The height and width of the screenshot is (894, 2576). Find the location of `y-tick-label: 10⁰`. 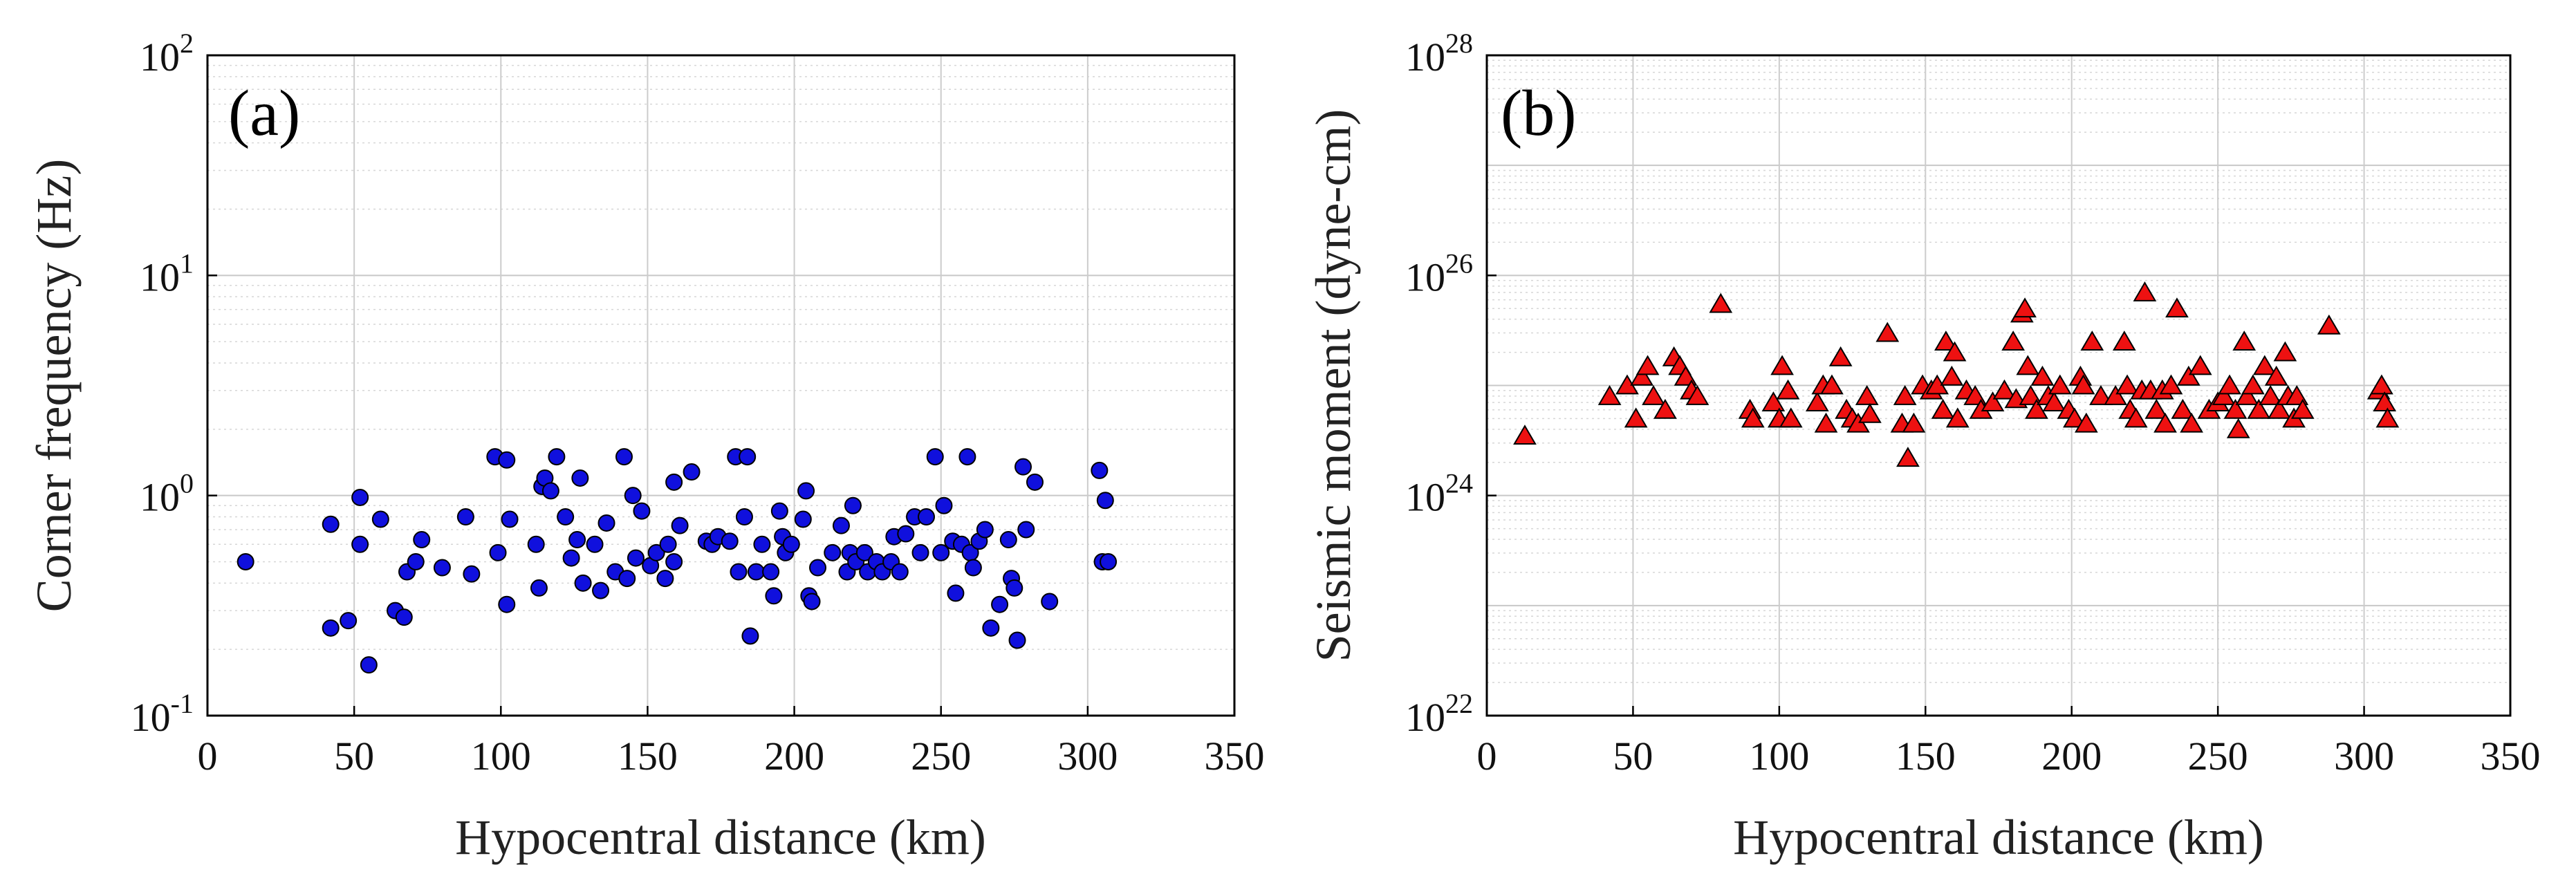

y-tick-label: 10⁰ is located at coordinates (167, 494).